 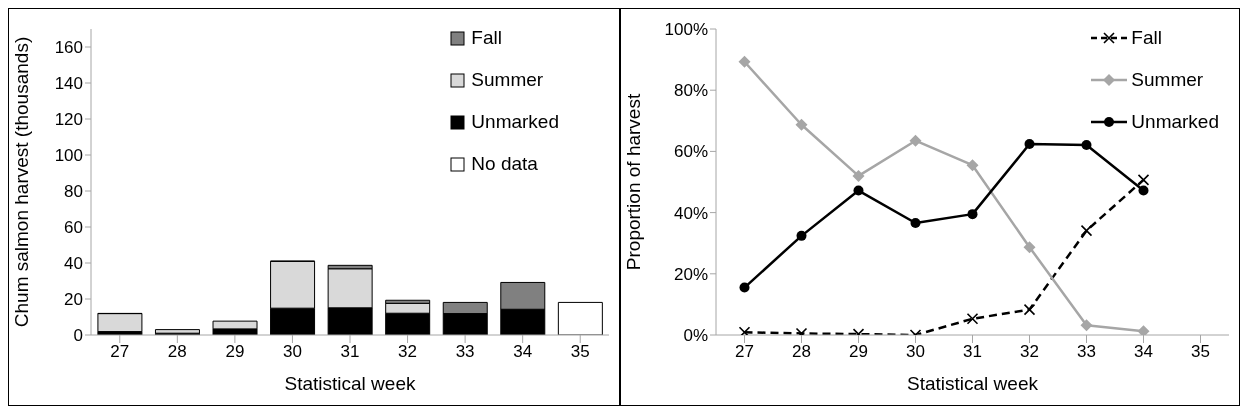 I want to click on y-tick-label: 20, so click(x=73, y=300).